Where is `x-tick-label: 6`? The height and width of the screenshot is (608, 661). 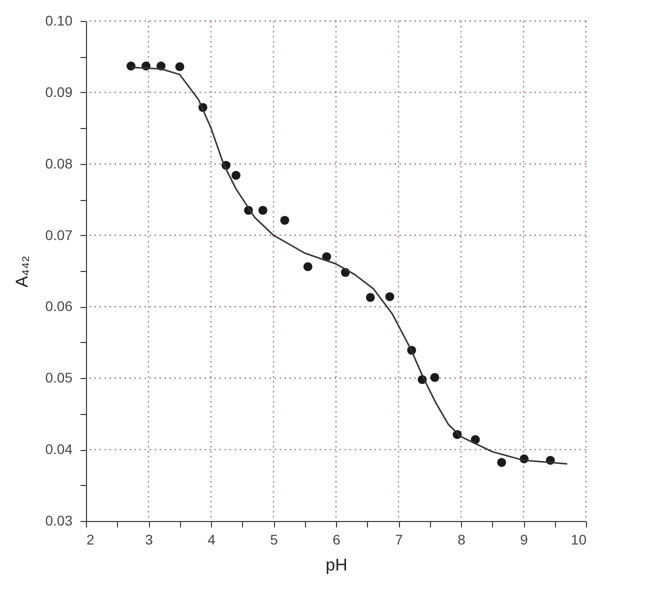
x-tick-label: 6 is located at coordinates (336, 540).